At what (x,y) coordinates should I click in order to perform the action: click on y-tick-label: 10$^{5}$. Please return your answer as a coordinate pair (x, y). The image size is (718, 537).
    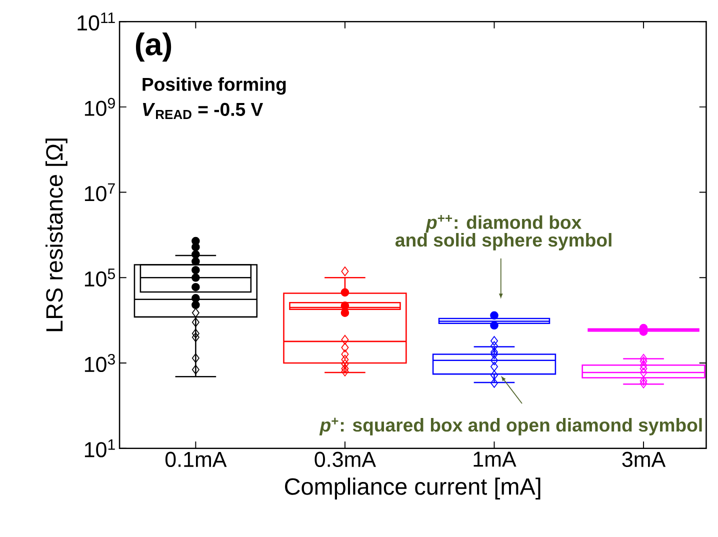
    Looking at the image, I should click on (99, 277).